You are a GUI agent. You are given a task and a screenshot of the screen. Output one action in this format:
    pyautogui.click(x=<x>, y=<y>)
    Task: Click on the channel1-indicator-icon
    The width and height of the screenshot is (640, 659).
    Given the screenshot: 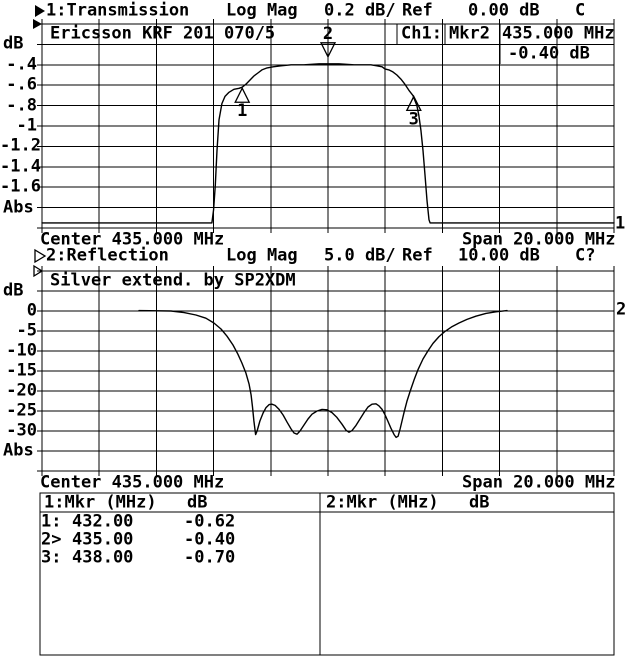 What is the action you would take?
    pyautogui.click(x=40, y=11)
    